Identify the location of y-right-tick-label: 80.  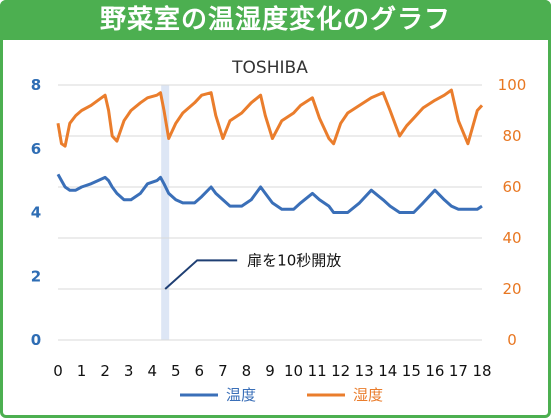
(511, 136).